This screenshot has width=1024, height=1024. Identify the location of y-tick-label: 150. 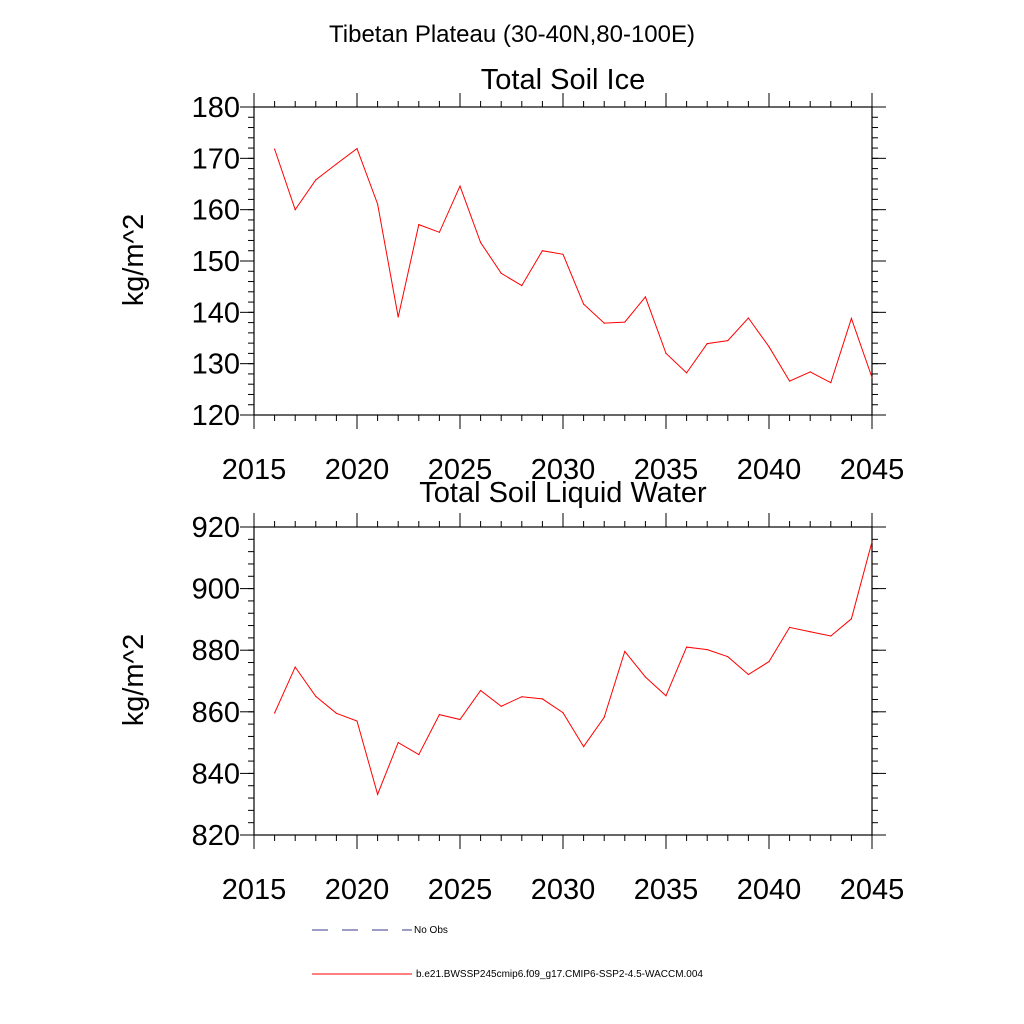
(216, 262).